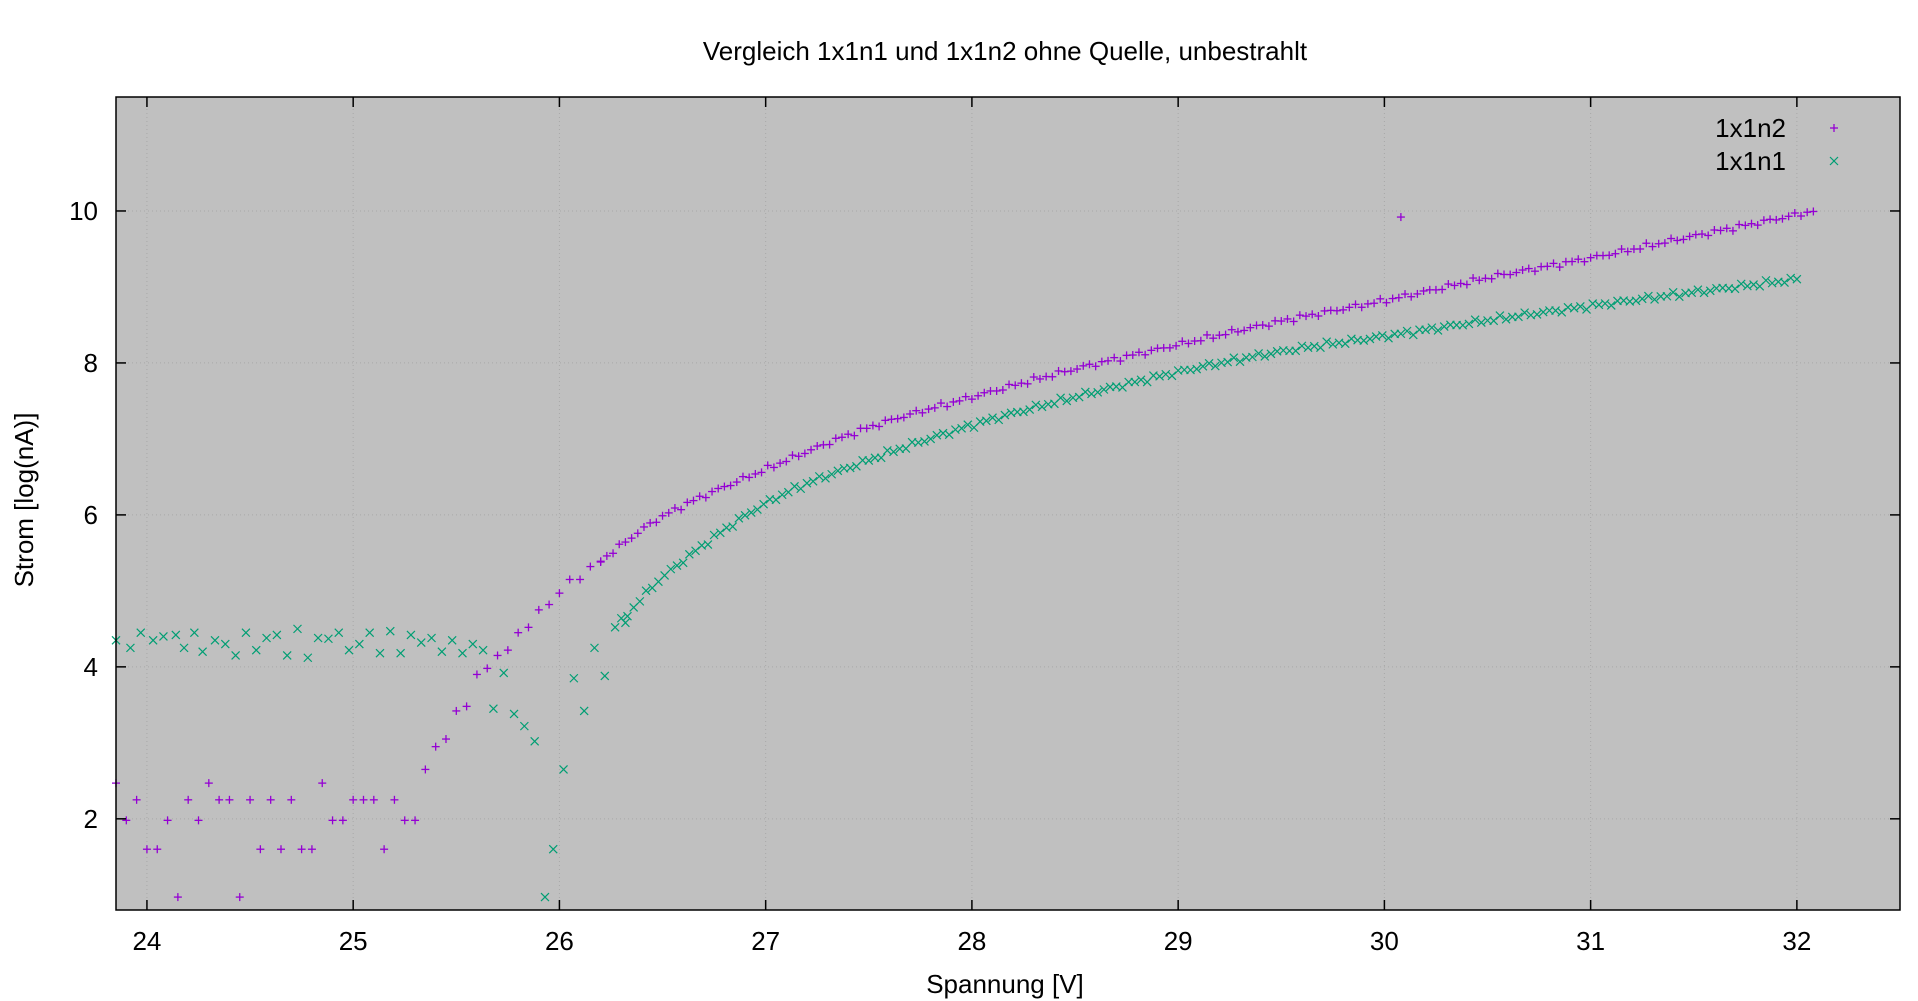 The width and height of the screenshot is (1918, 1001). Describe the element at coordinates (1750, 128) in the screenshot. I see `legend-label-1x1n2: 1x1n2` at that location.